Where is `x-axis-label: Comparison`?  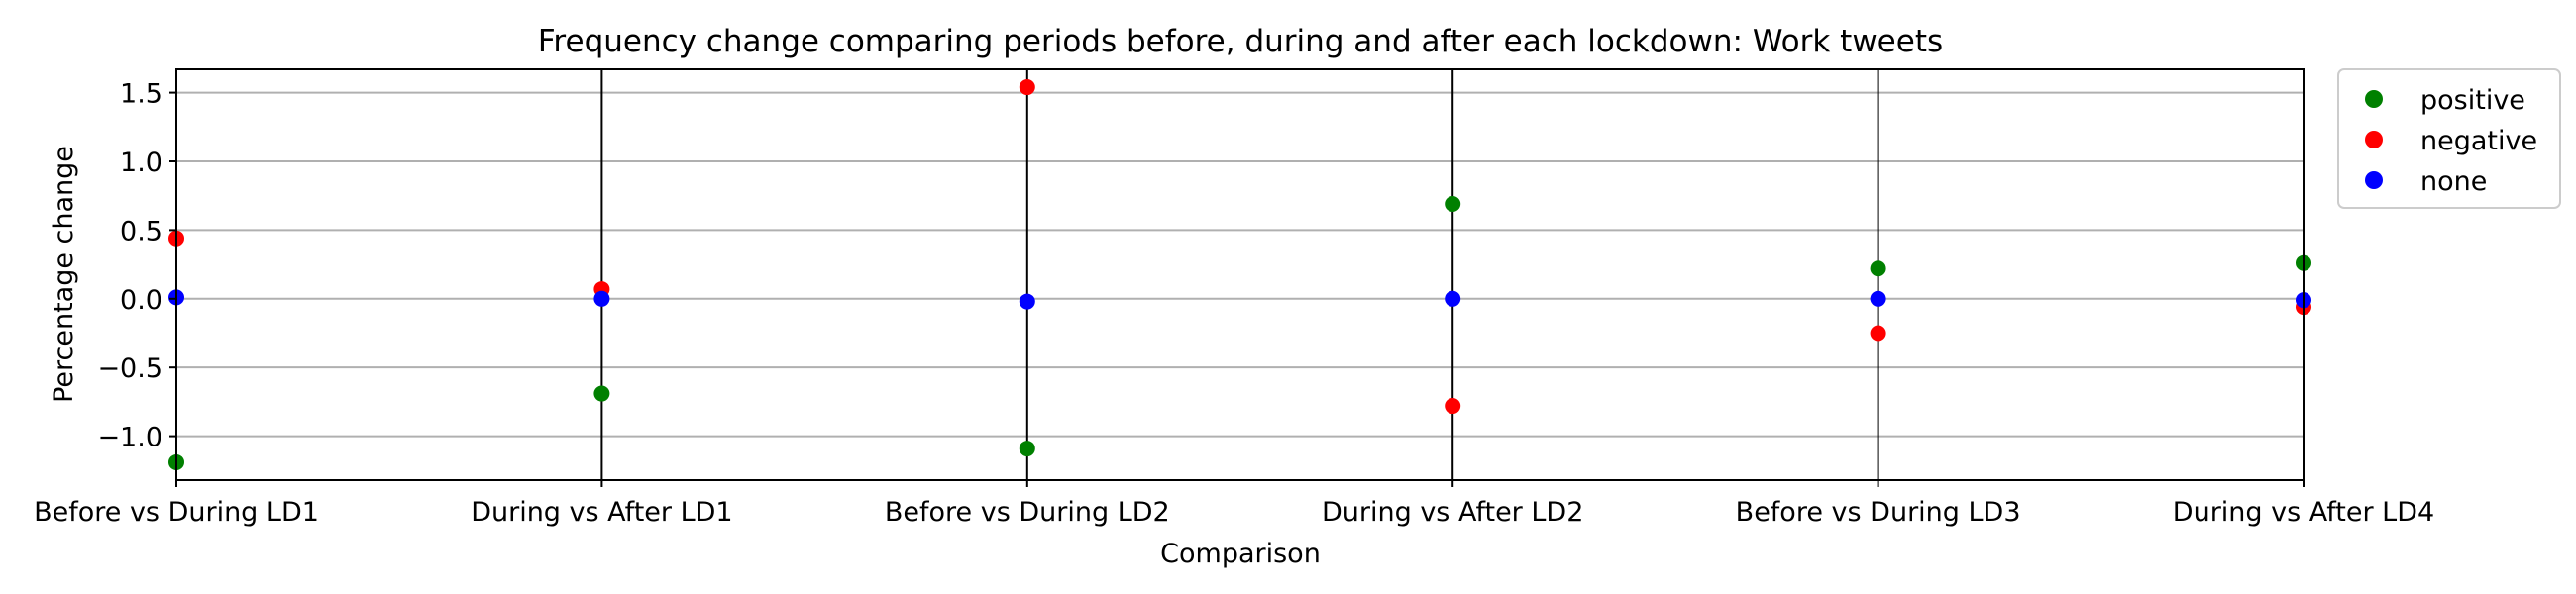
x-axis-label: Comparison is located at coordinates (1240, 554).